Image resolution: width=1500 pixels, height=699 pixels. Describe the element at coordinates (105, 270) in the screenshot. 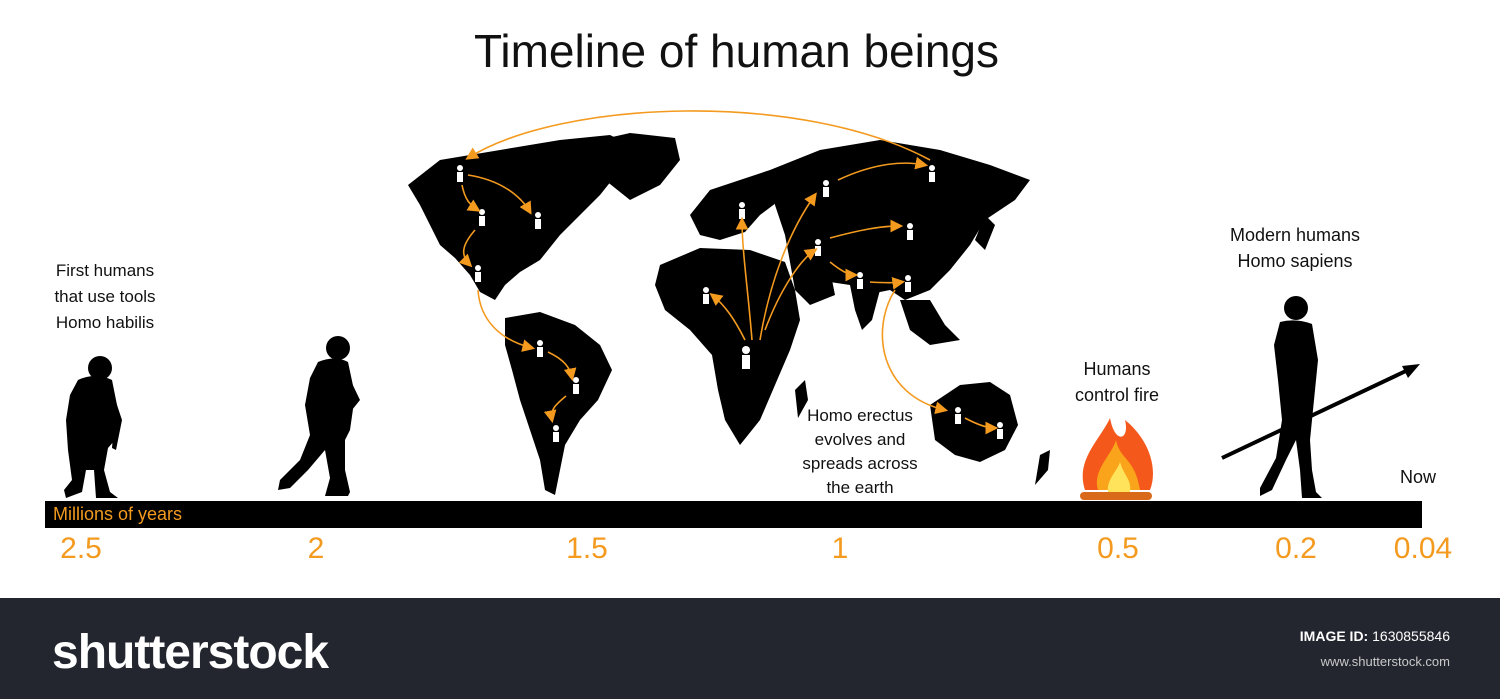

I see `habilis-line-1: First humans` at that location.